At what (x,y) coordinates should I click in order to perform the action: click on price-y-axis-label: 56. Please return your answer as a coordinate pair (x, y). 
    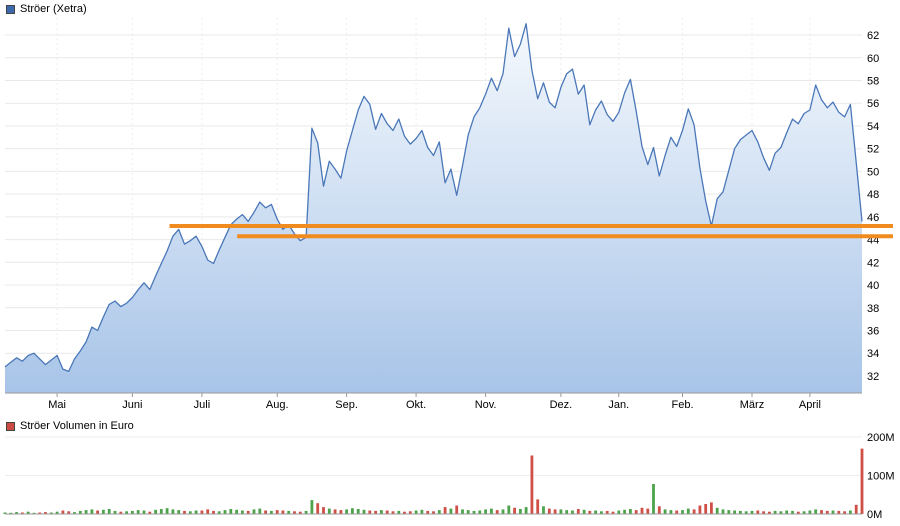
    Looking at the image, I should click on (873, 104).